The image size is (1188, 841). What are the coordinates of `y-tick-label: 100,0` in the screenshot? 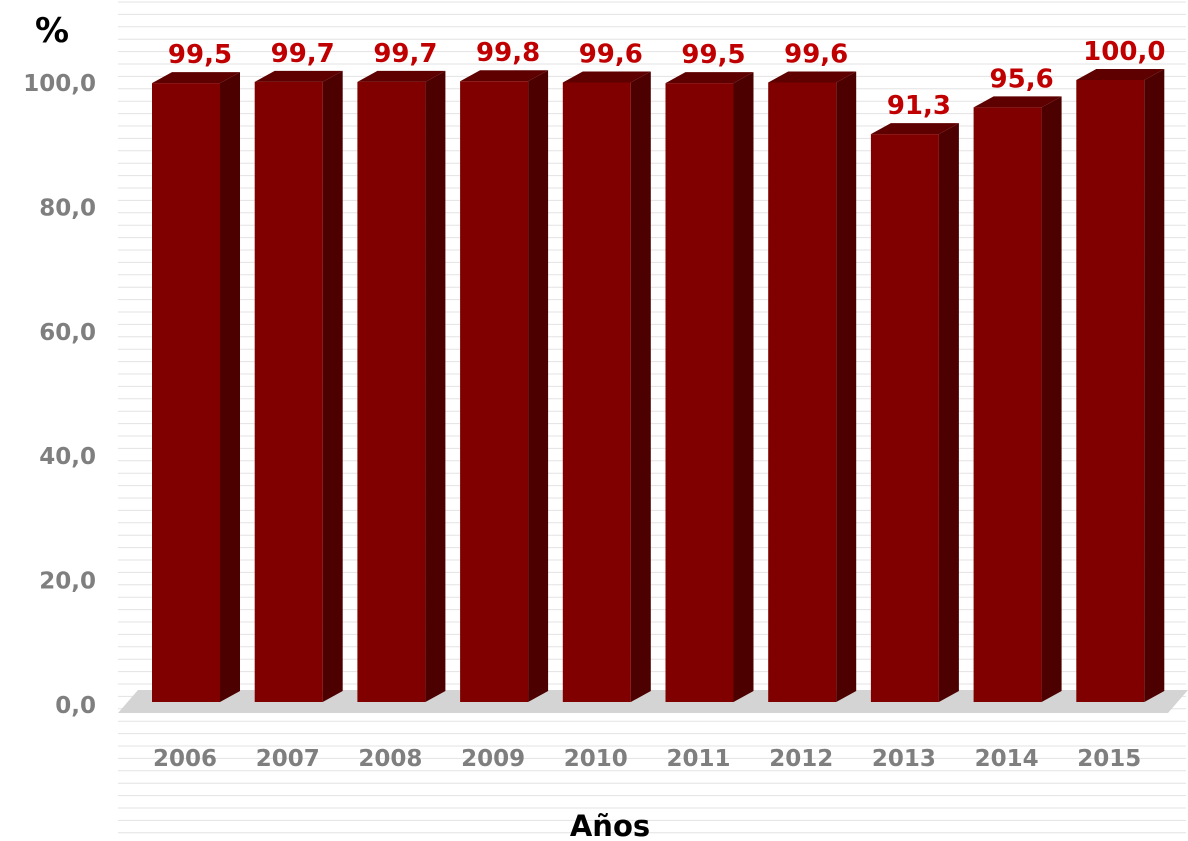 It's located at (59, 84).